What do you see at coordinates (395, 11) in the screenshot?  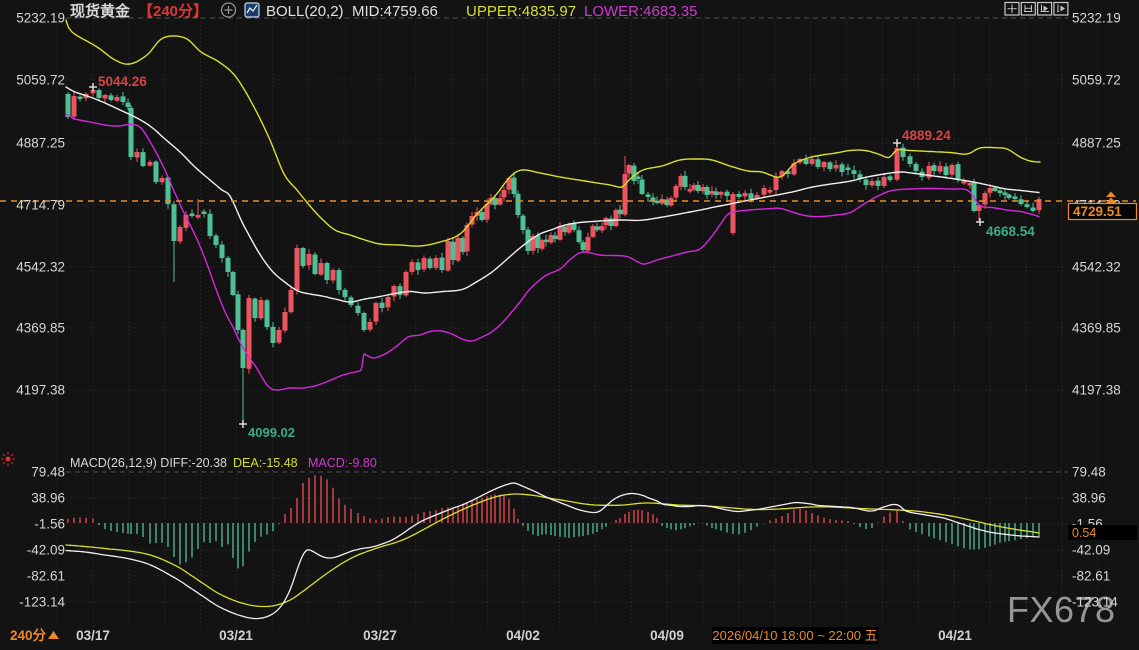 I see `svg-text: MID:4759.66` at bounding box center [395, 11].